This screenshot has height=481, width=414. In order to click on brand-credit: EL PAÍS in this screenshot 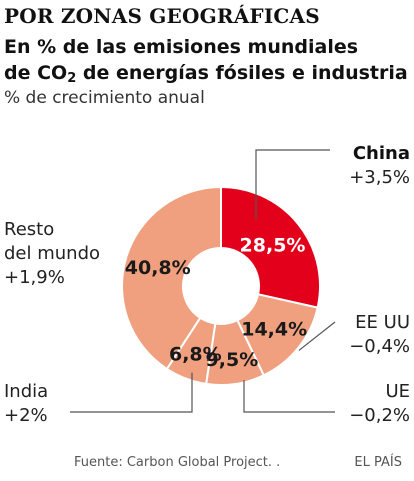, I will do `click(378, 462)`.